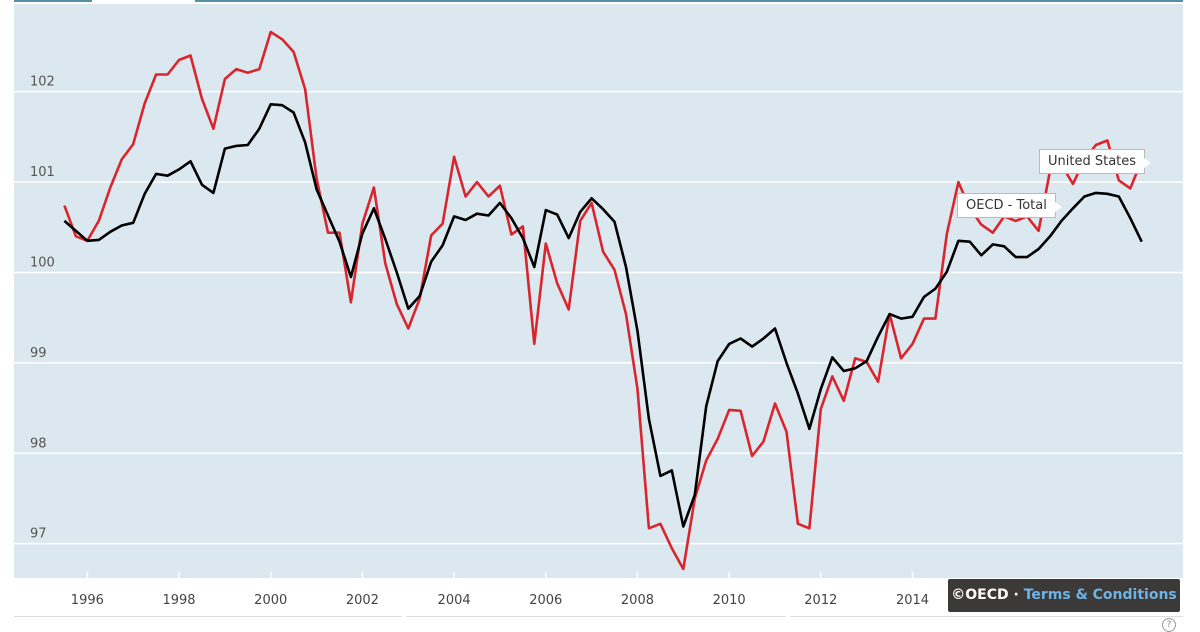  I want to click on x-tick-label: 2002, so click(362, 600).